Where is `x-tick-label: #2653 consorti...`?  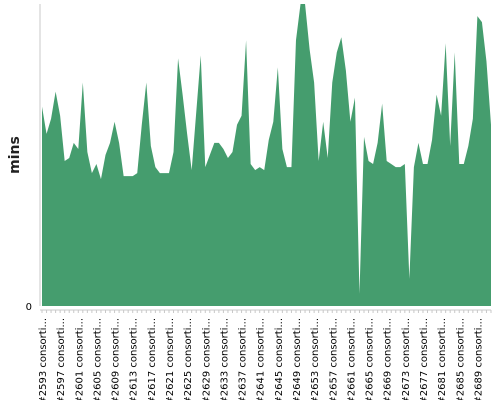 x-tick-label: #2653 consorti... is located at coordinates (315, 359).